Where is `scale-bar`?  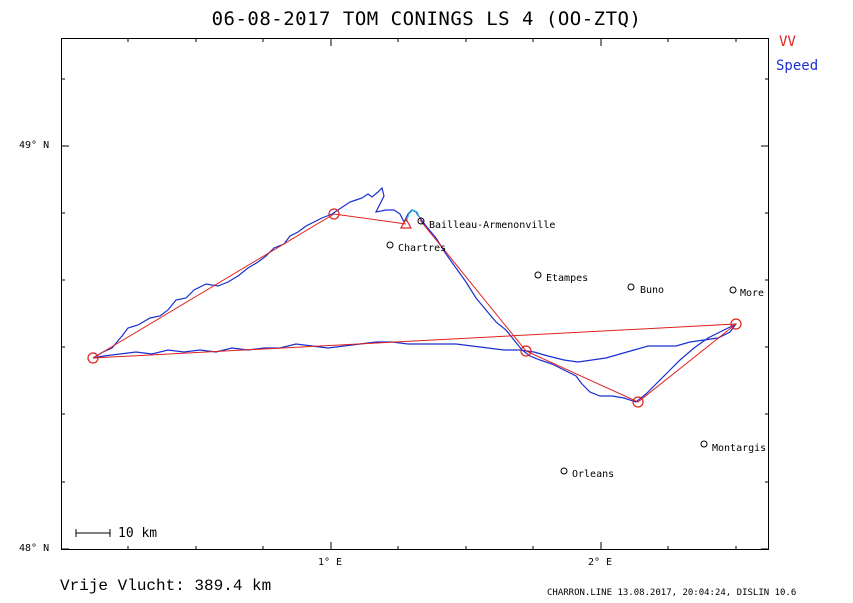 scale-bar is located at coordinates (93, 533).